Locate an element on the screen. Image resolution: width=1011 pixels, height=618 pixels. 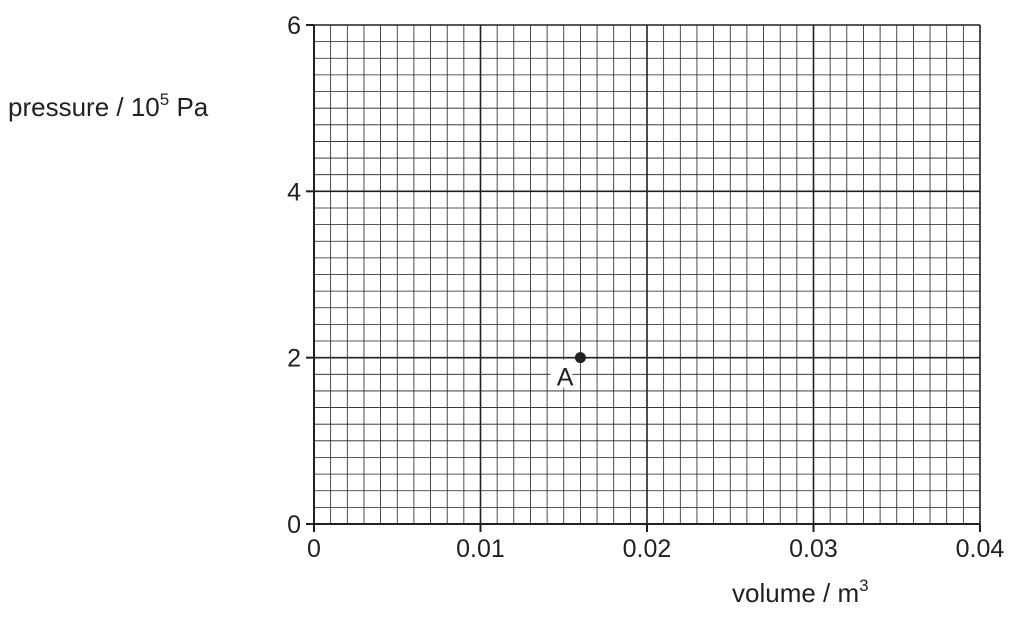
y-tick-label: 2 is located at coordinates (294, 359).